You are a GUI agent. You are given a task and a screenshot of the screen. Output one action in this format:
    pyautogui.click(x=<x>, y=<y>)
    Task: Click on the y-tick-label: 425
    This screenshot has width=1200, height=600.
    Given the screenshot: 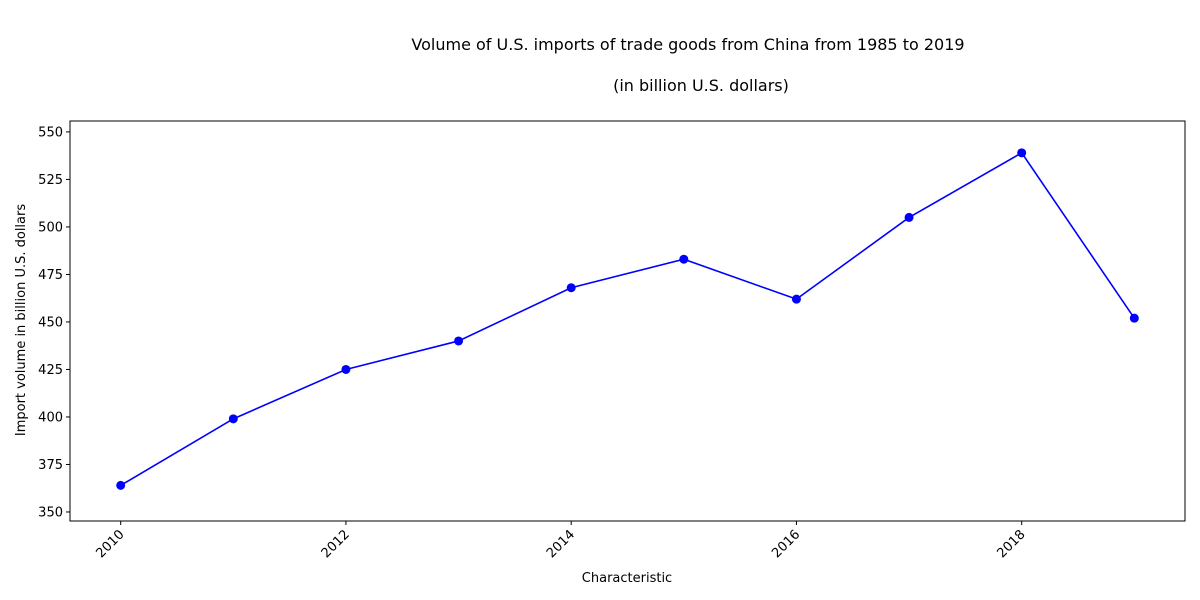 What is the action you would take?
    pyautogui.click(x=50, y=370)
    